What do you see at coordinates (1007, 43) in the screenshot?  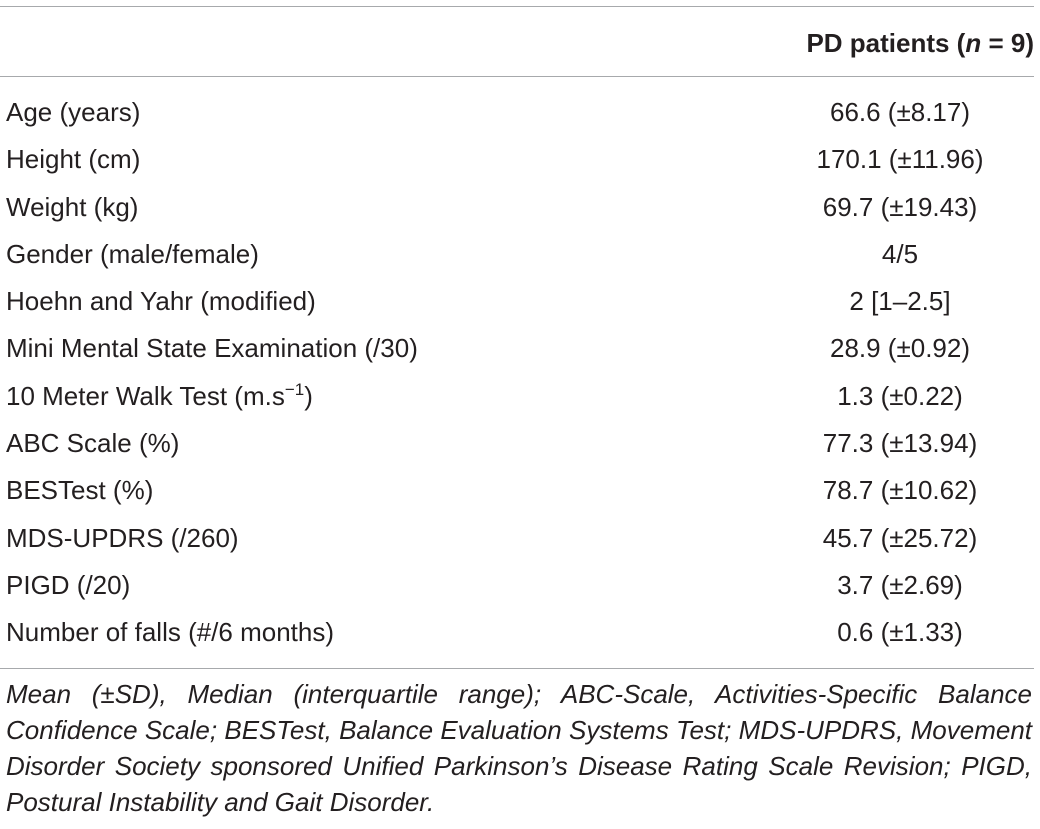 I see `column-header-suffix: = 9)` at bounding box center [1007, 43].